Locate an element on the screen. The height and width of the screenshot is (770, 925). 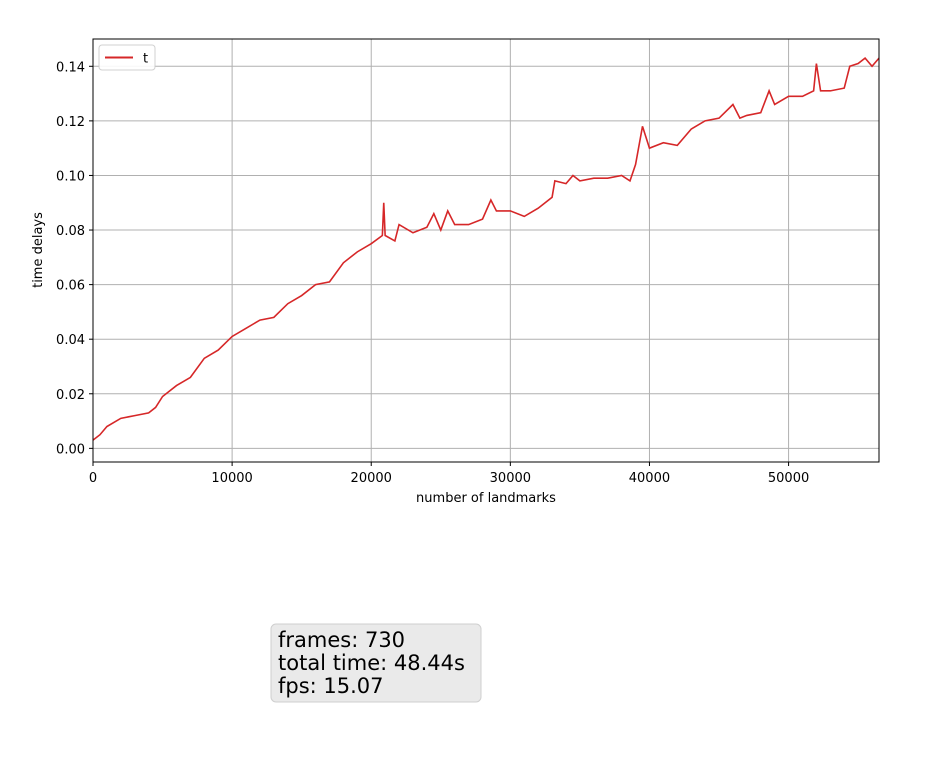
y-tick-label: 0.02 is located at coordinates (70, 395).